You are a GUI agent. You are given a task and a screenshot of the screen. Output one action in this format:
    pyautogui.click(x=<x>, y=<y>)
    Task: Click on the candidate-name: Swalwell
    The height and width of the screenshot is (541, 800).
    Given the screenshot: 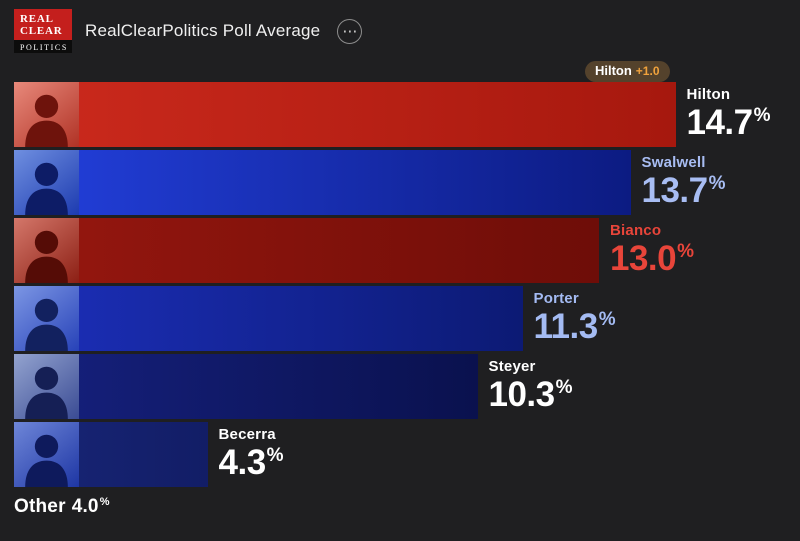 What is the action you would take?
    pyautogui.click(x=673, y=162)
    